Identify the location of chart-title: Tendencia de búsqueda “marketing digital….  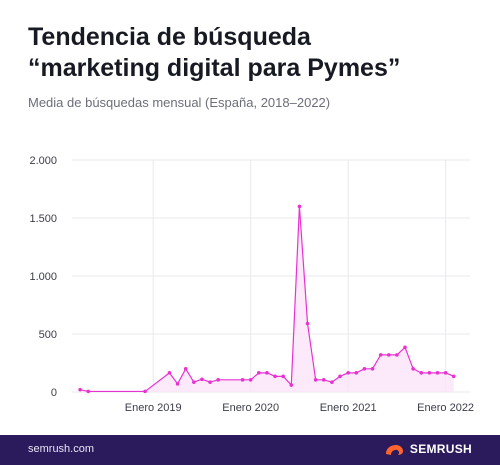
(253, 53).